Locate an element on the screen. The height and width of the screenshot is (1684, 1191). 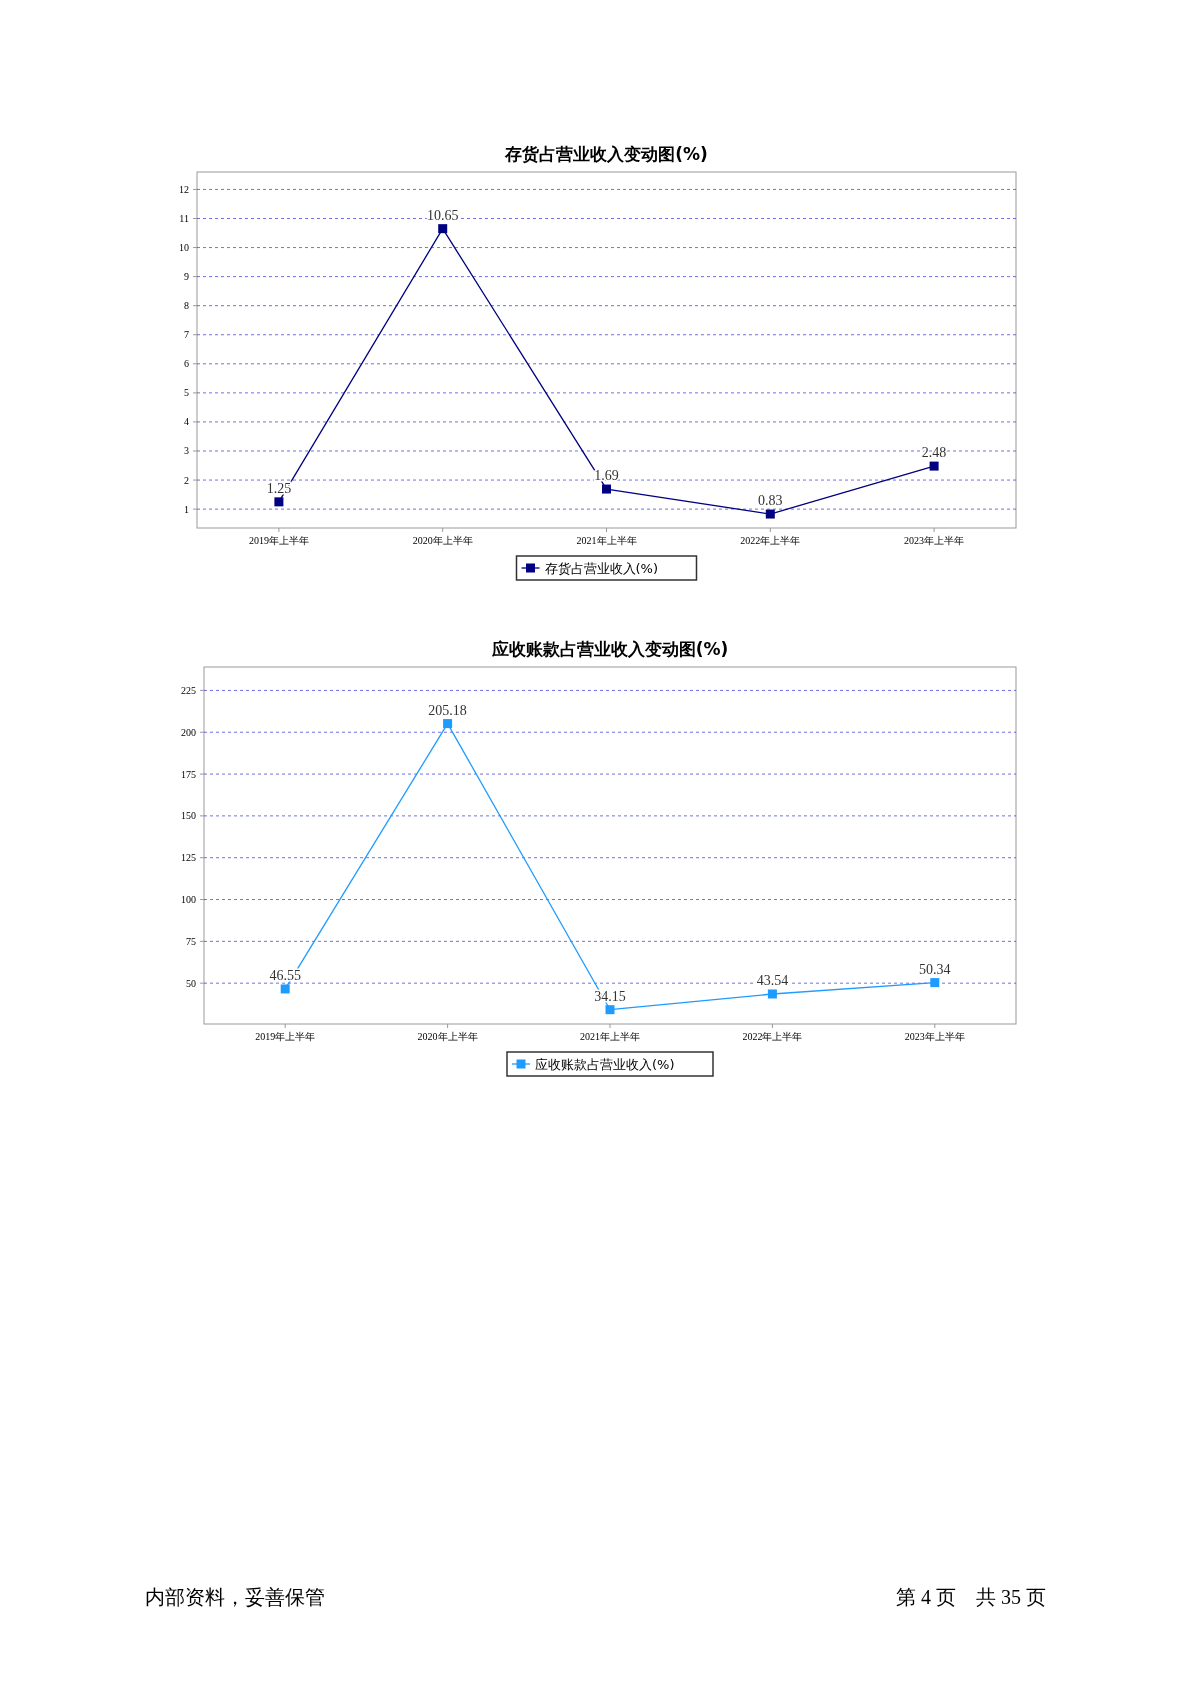
chart-title: 存货占营业收入变动图(%) is located at coordinates (606, 154).